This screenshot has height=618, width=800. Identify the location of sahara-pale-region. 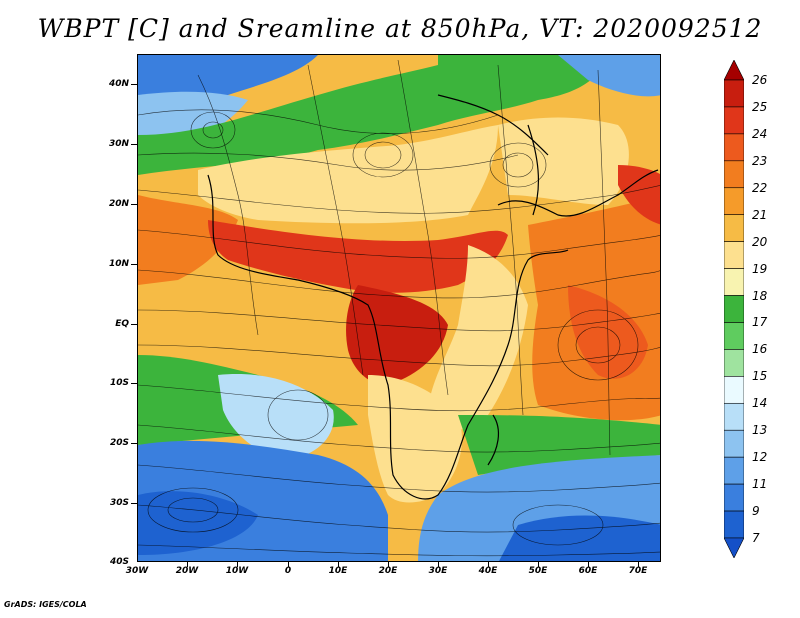
(348, 174).